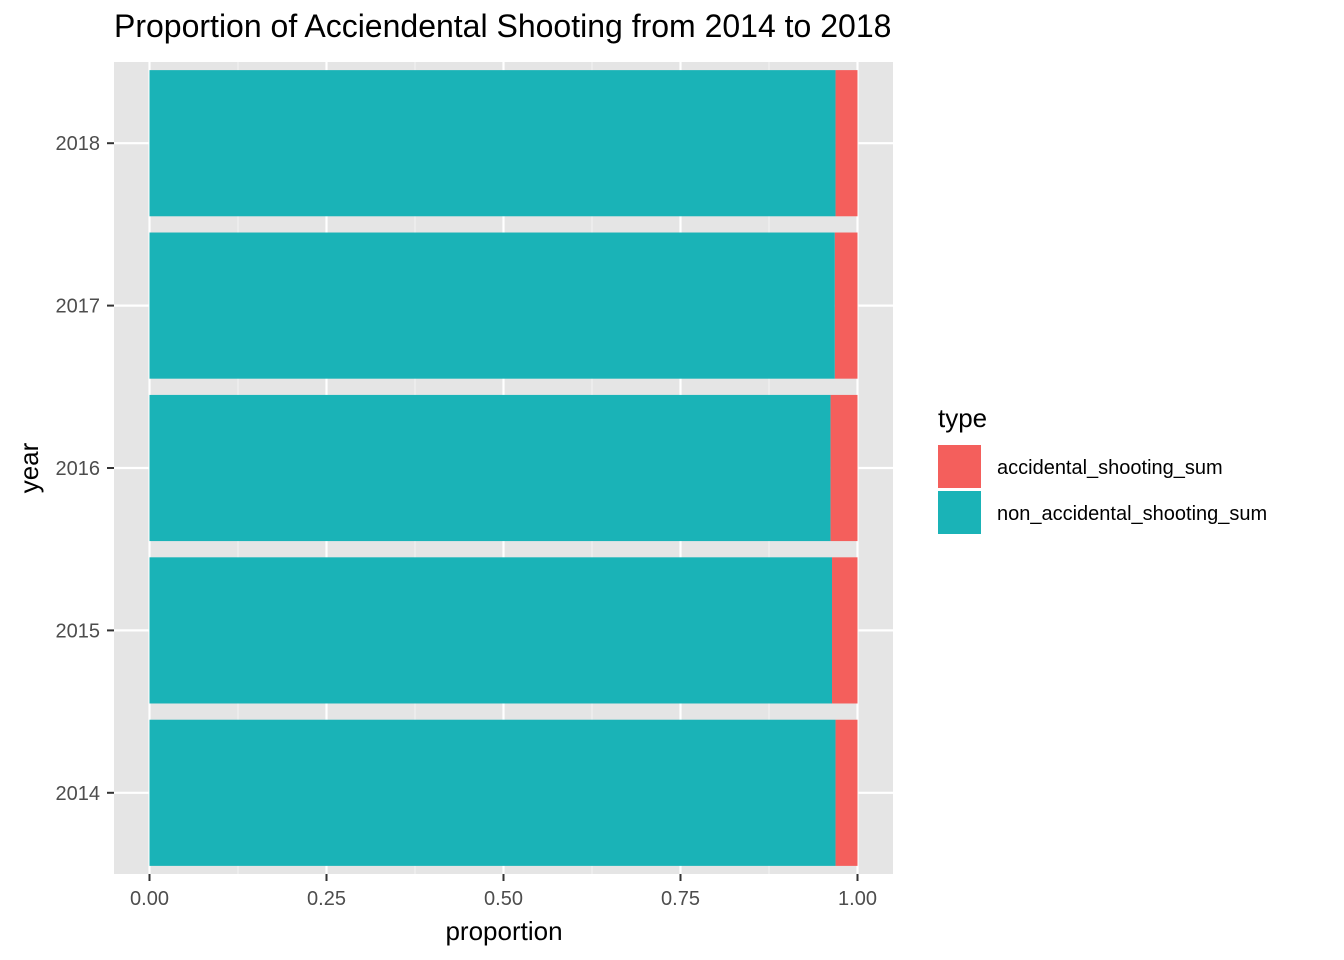 The width and height of the screenshot is (1344, 960). What do you see at coordinates (29, 467) in the screenshot?
I see `y-axis-title: year` at bounding box center [29, 467].